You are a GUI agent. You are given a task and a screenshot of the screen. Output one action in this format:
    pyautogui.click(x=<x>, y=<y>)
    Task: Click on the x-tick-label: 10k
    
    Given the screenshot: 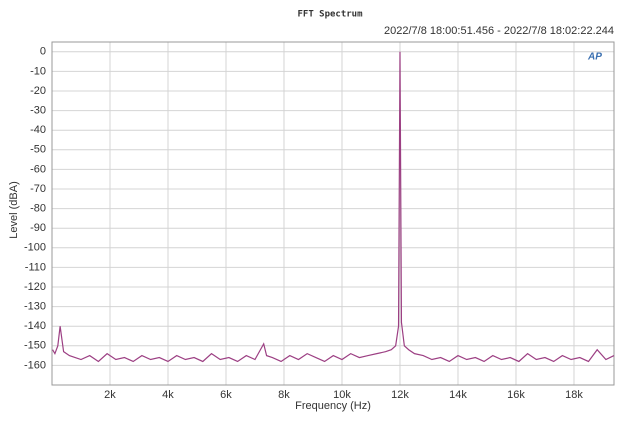 What is the action you would take?
    pyautogui.click(x=342, y=395)
    